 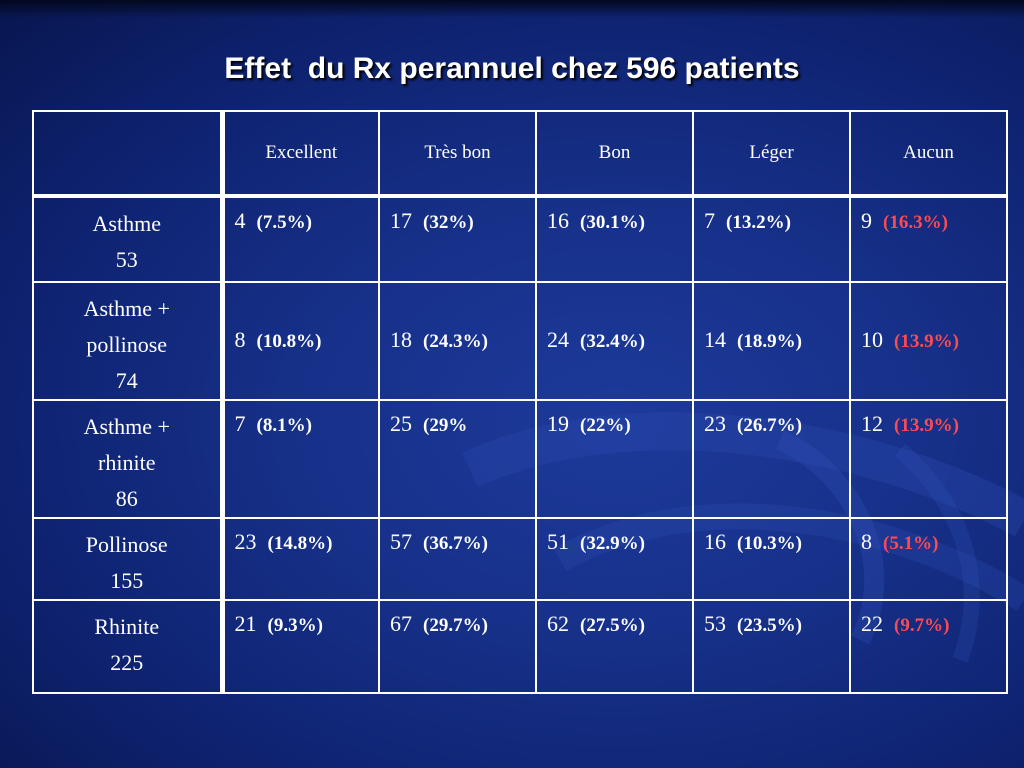 What do you see at coordinates (928, 559) in the screenshot?
I see `table-cell: 8 (5.1%)` at bounding box center [928, 559].